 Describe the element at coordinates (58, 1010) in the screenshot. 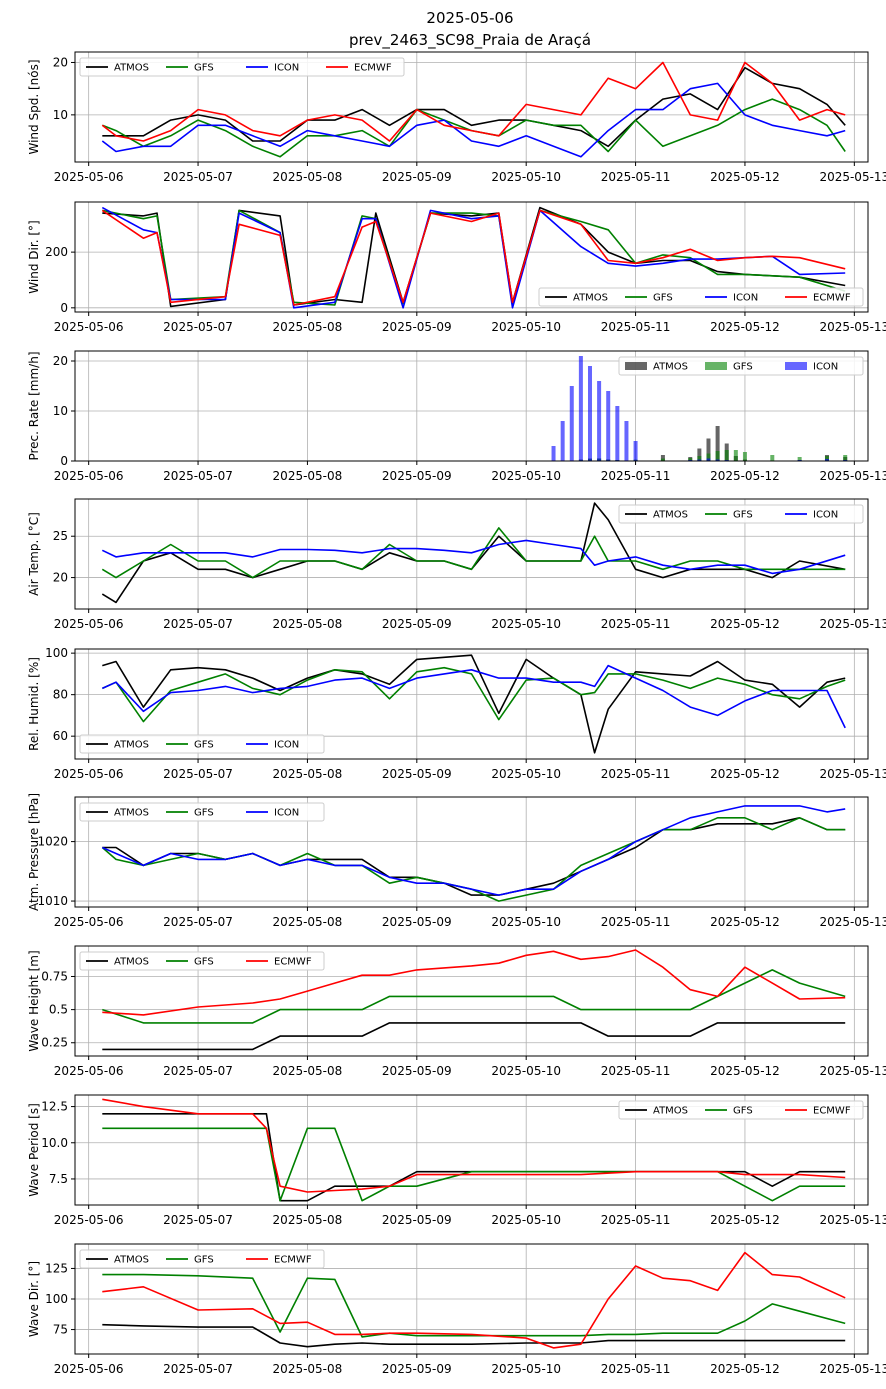

I see `y-tick-label: 0.5` at that location.